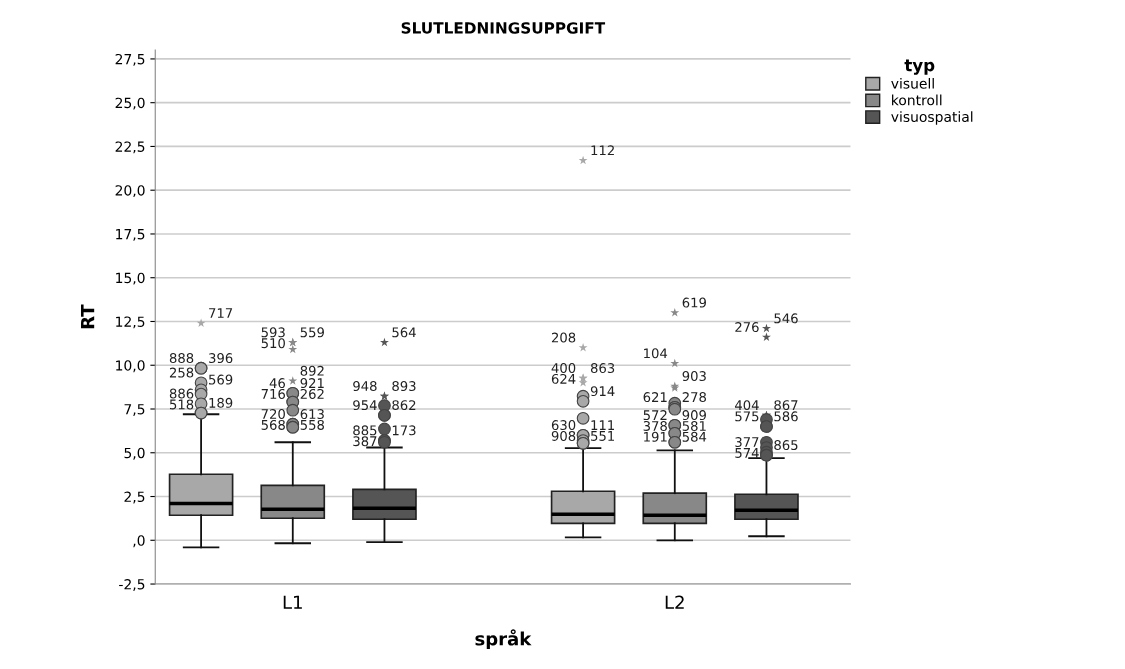  Describe the element at coordinates (181, 393) in the screenshot. I see `text: 886` at that location.